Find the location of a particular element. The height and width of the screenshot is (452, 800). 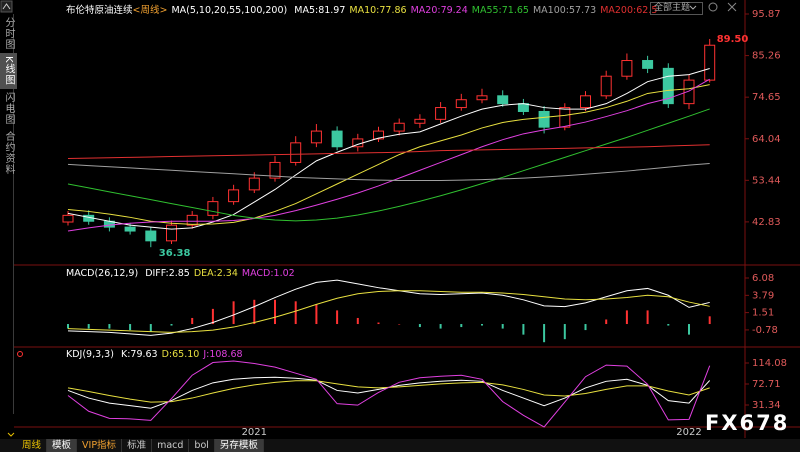

bottom-tab: VIP指标 is located at coordinates (100, 445).